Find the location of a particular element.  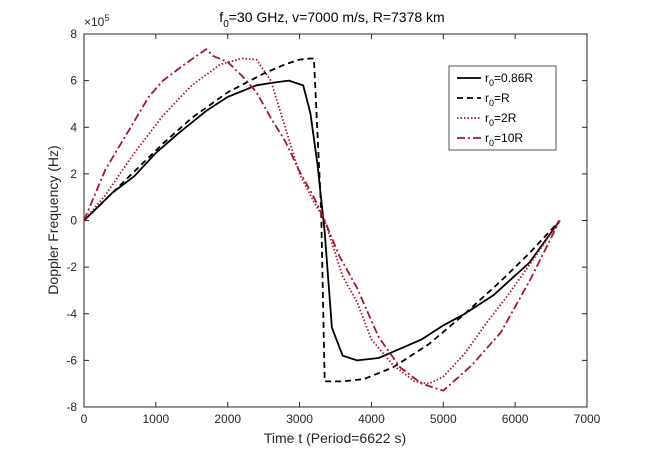

x-tick-label: 4000 is located at coordinates (371, 419).